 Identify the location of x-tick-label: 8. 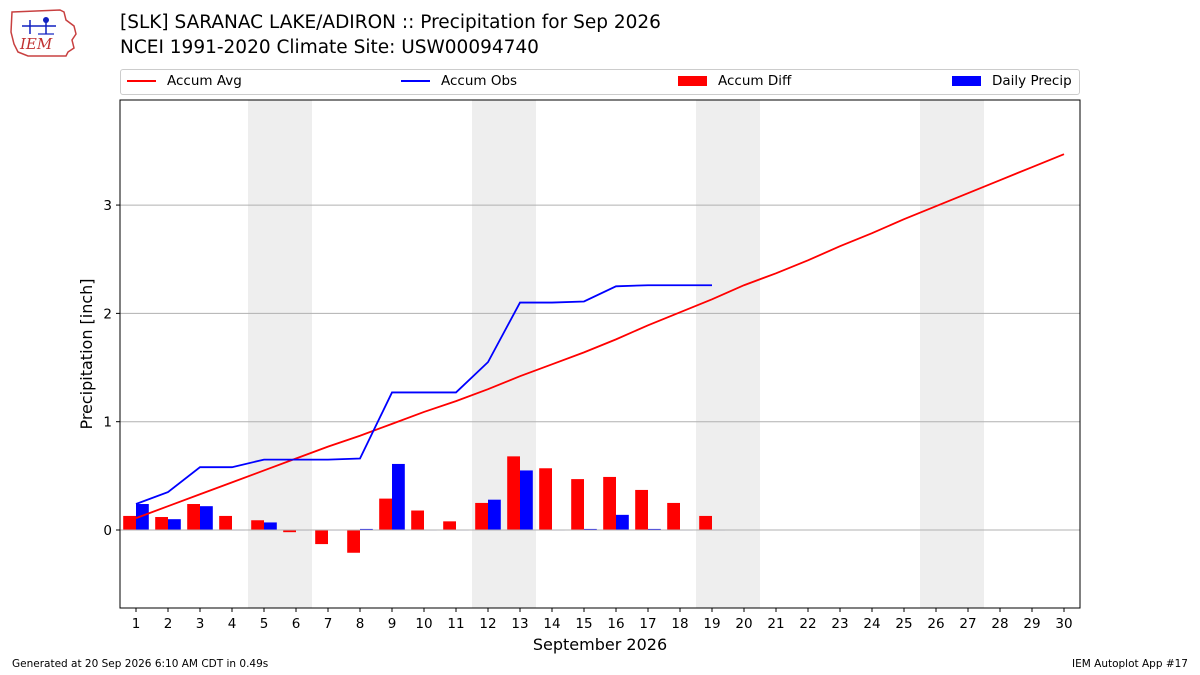
(360, 624).